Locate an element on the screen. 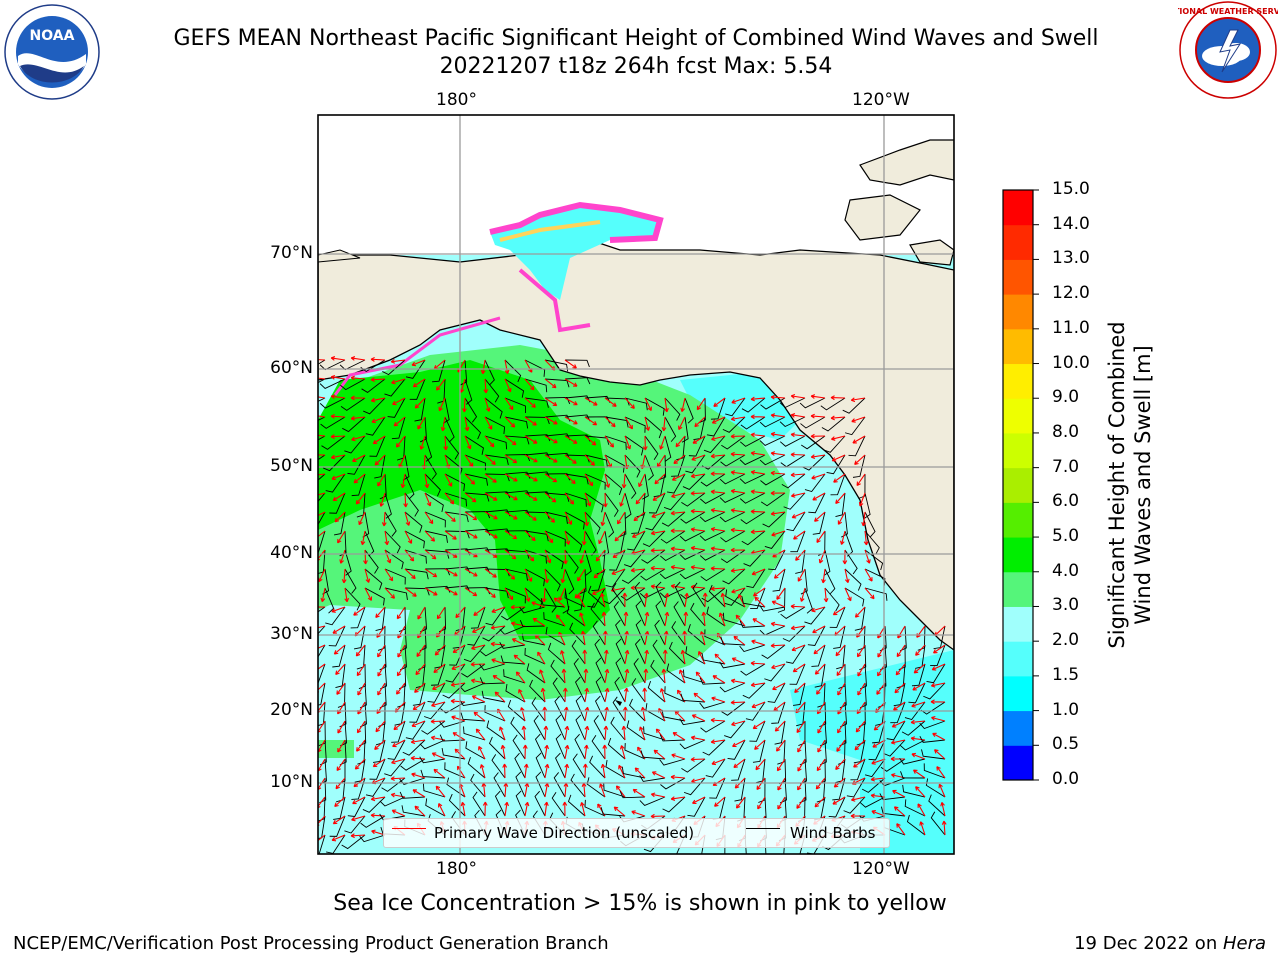 This screenshot has width=1280, height=960. bering-sea is located at coordinates (575, 252).